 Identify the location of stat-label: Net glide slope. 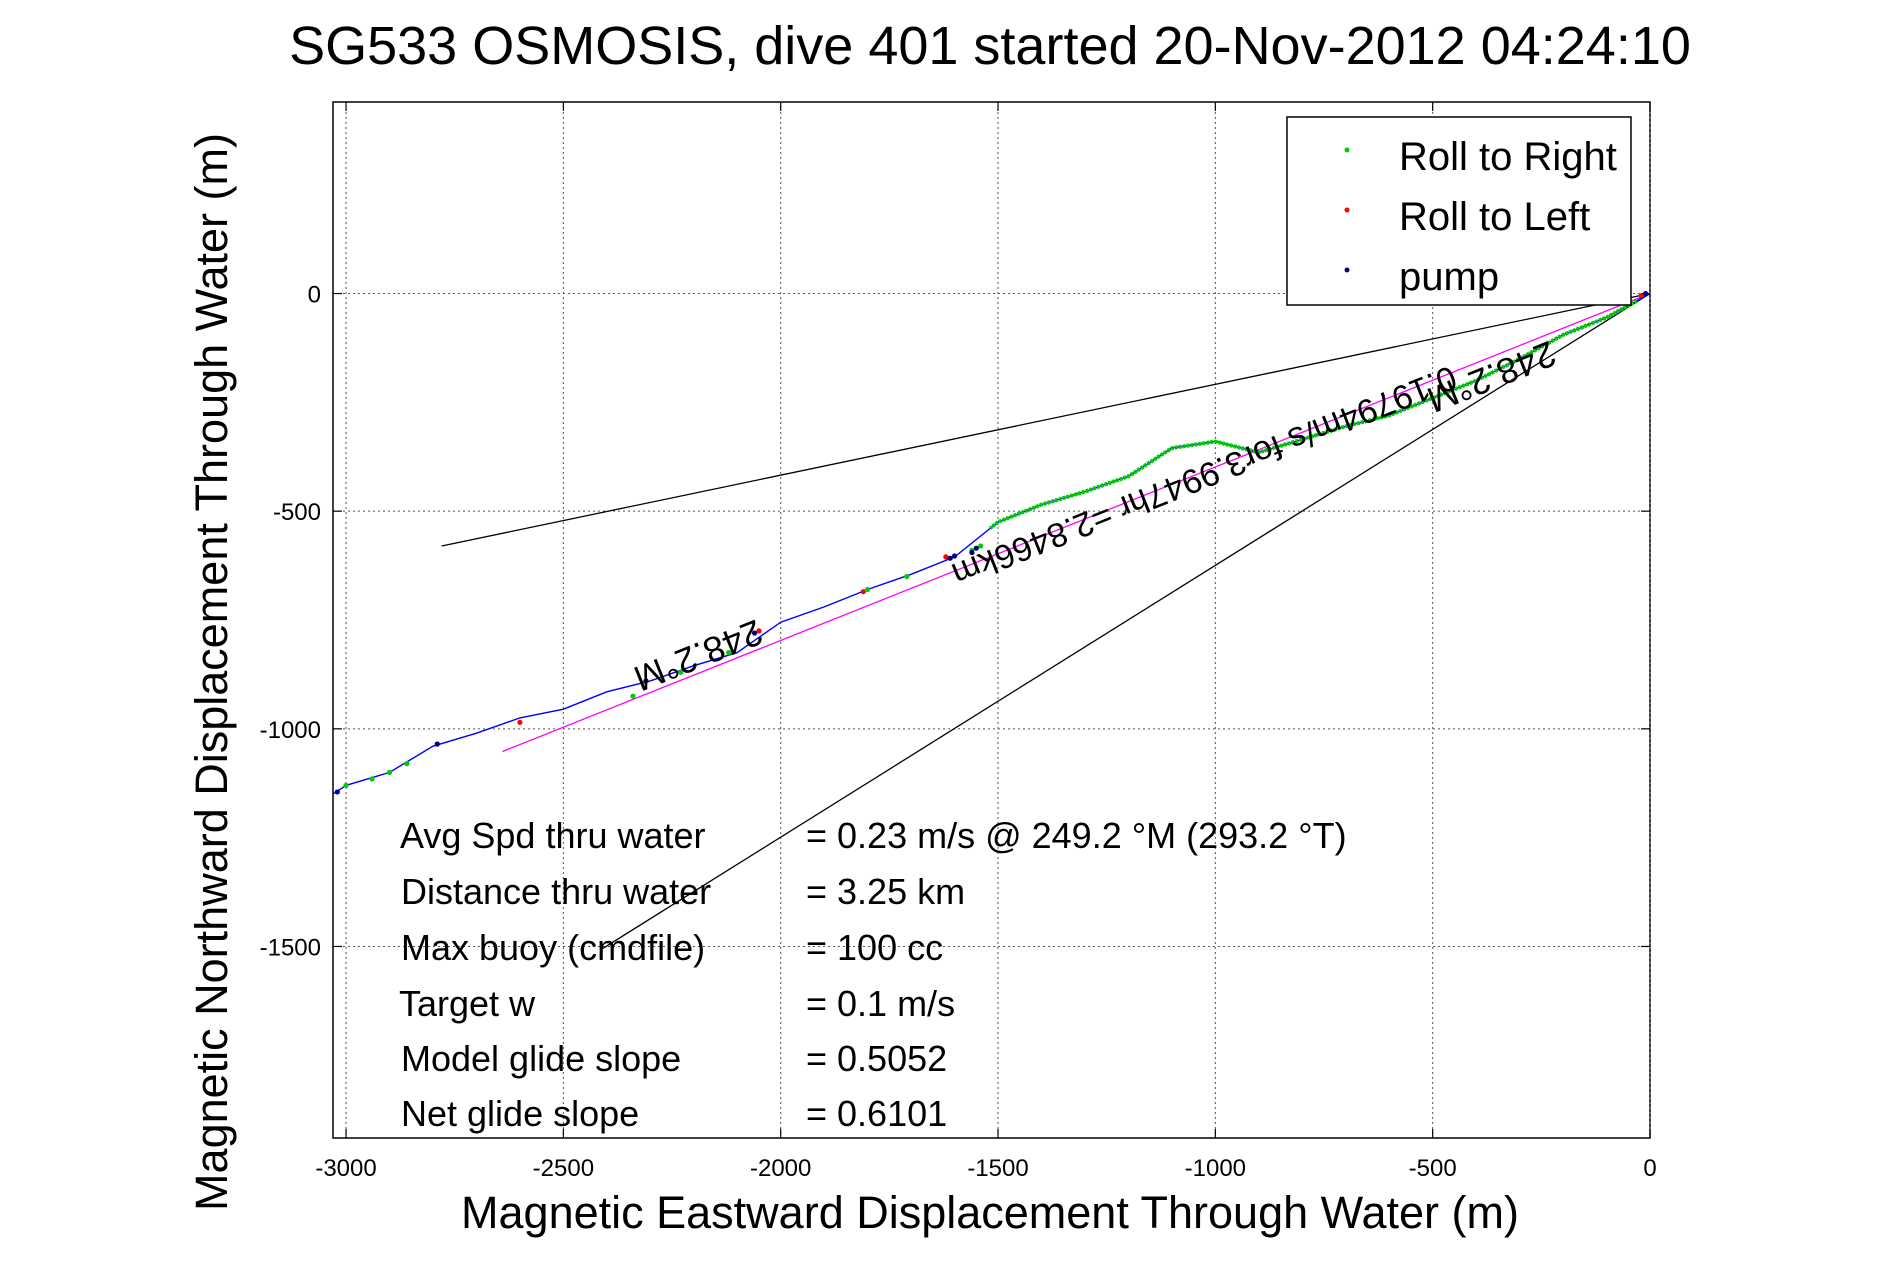
(520, 1113).